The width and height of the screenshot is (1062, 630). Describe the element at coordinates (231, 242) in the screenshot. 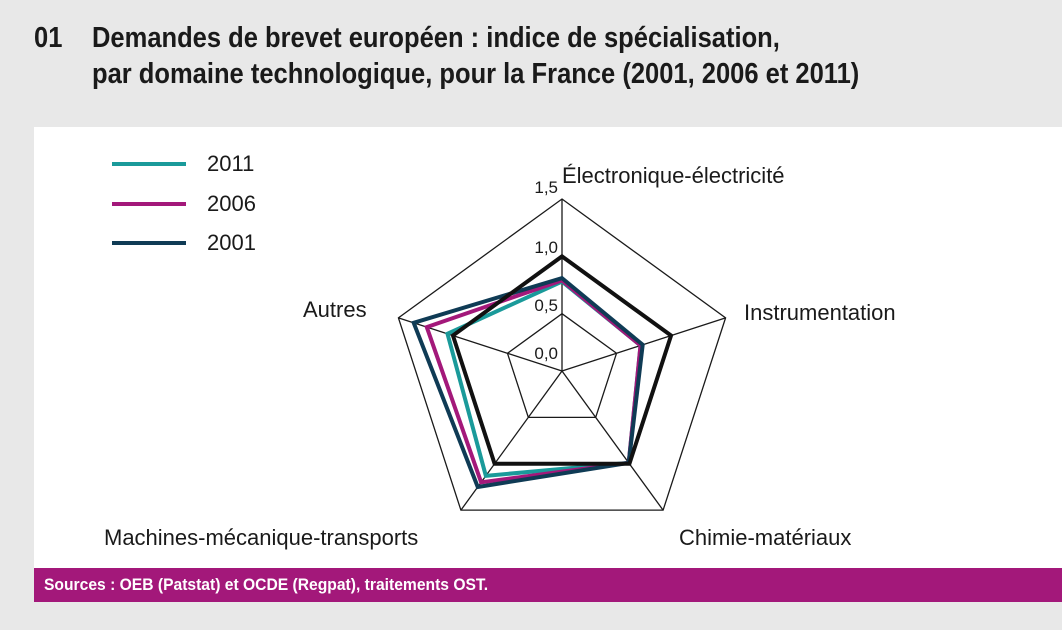

I see `legend-label-2001: 2001` at that location.